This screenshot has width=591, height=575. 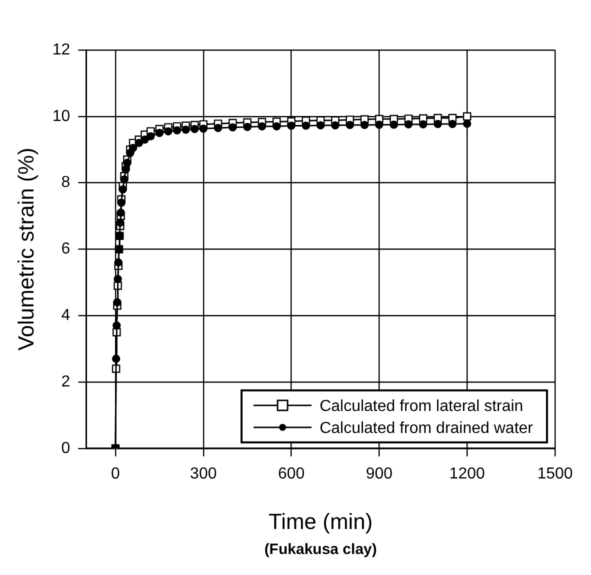 I want to click on y-tick-label: 4, so click(x=65, y=315).